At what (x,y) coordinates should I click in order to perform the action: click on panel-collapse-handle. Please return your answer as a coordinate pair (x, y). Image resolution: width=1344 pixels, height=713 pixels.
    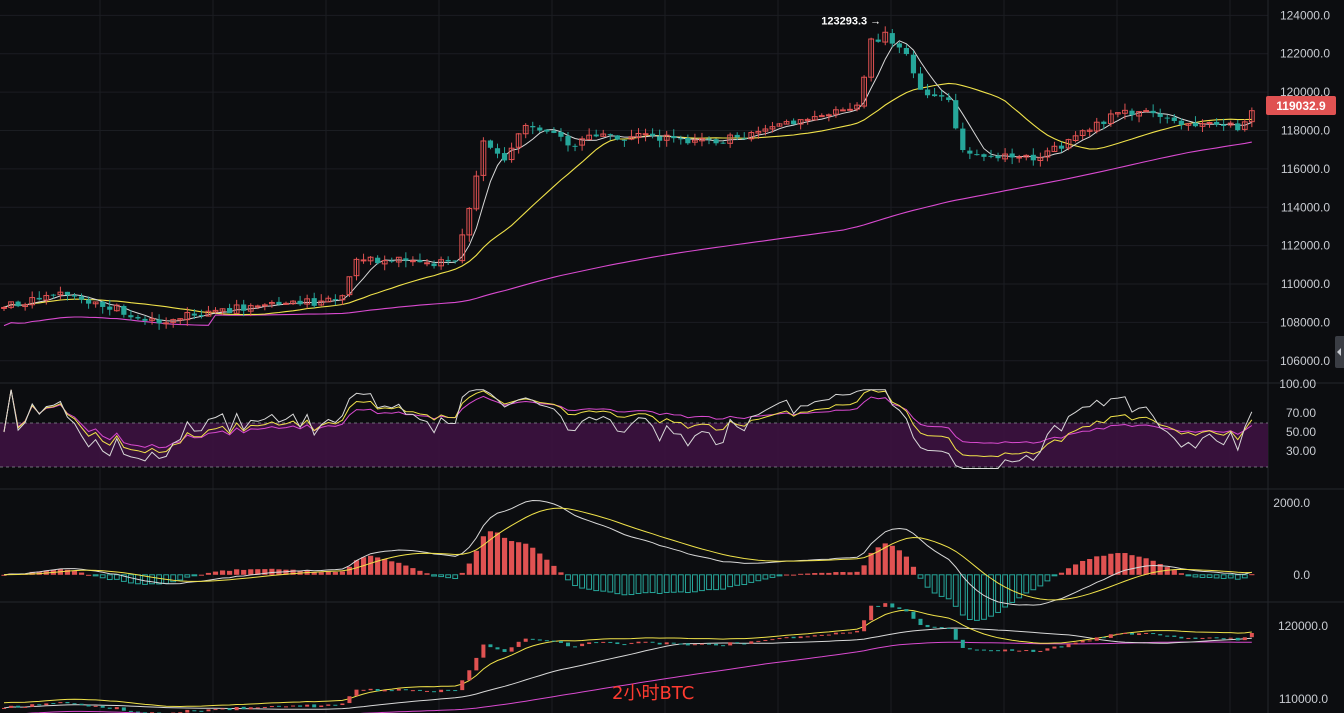
    Looking at the image, I should click on (1339, 352).